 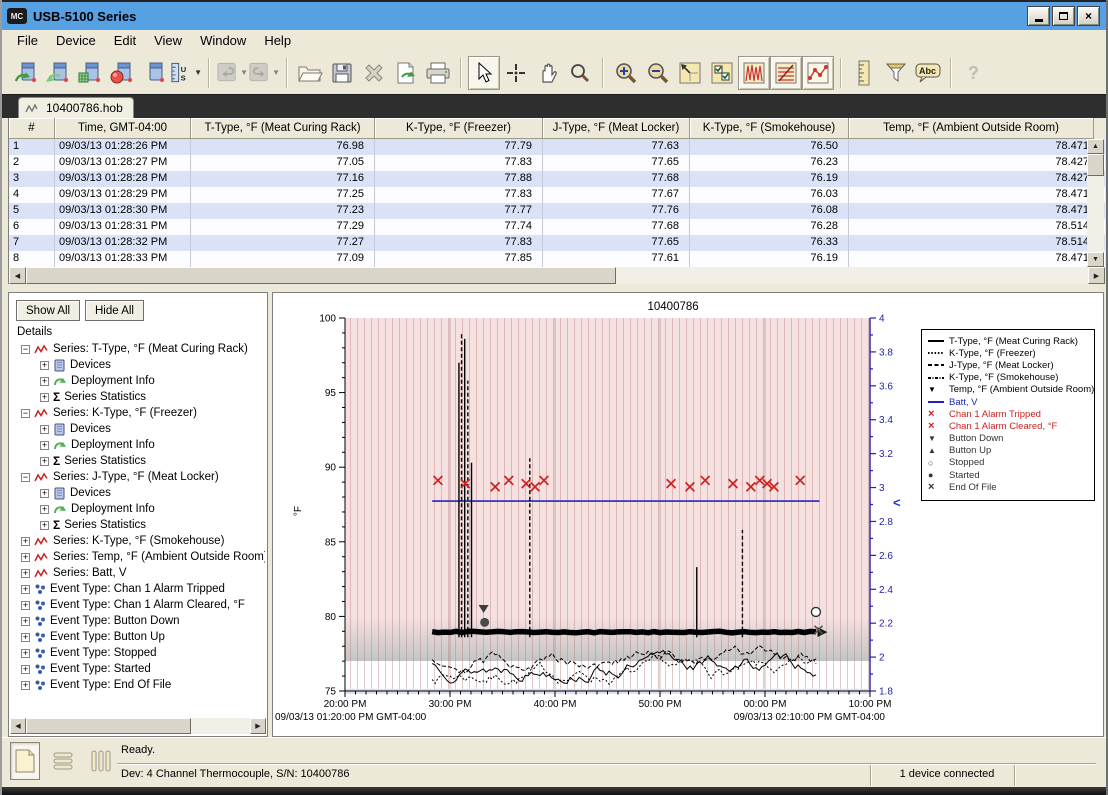 What do you see at coordinates (548, 73) in the screenshot?
I see `pan-tool-button` at bounding box center [548, 73].